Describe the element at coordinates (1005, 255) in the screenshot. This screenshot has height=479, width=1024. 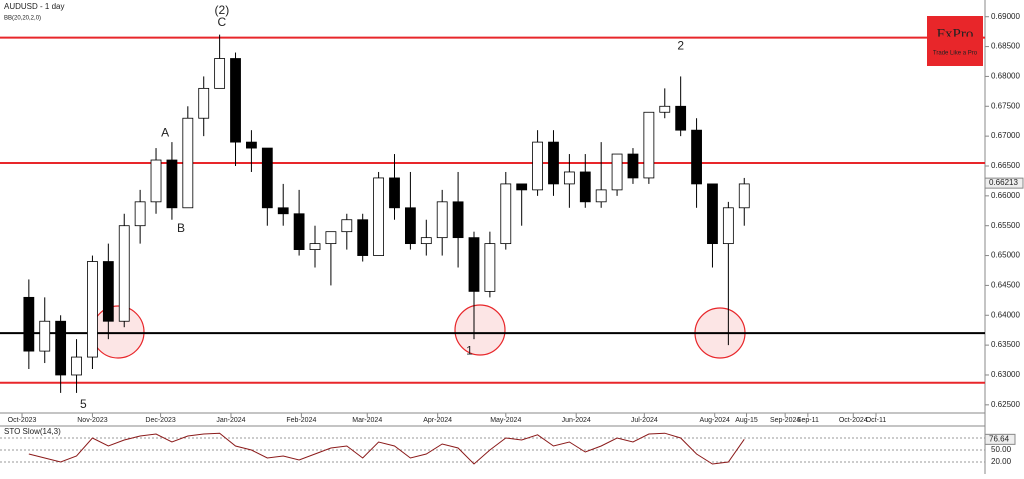
I see `y-tick-label: 0.65000` at that location.